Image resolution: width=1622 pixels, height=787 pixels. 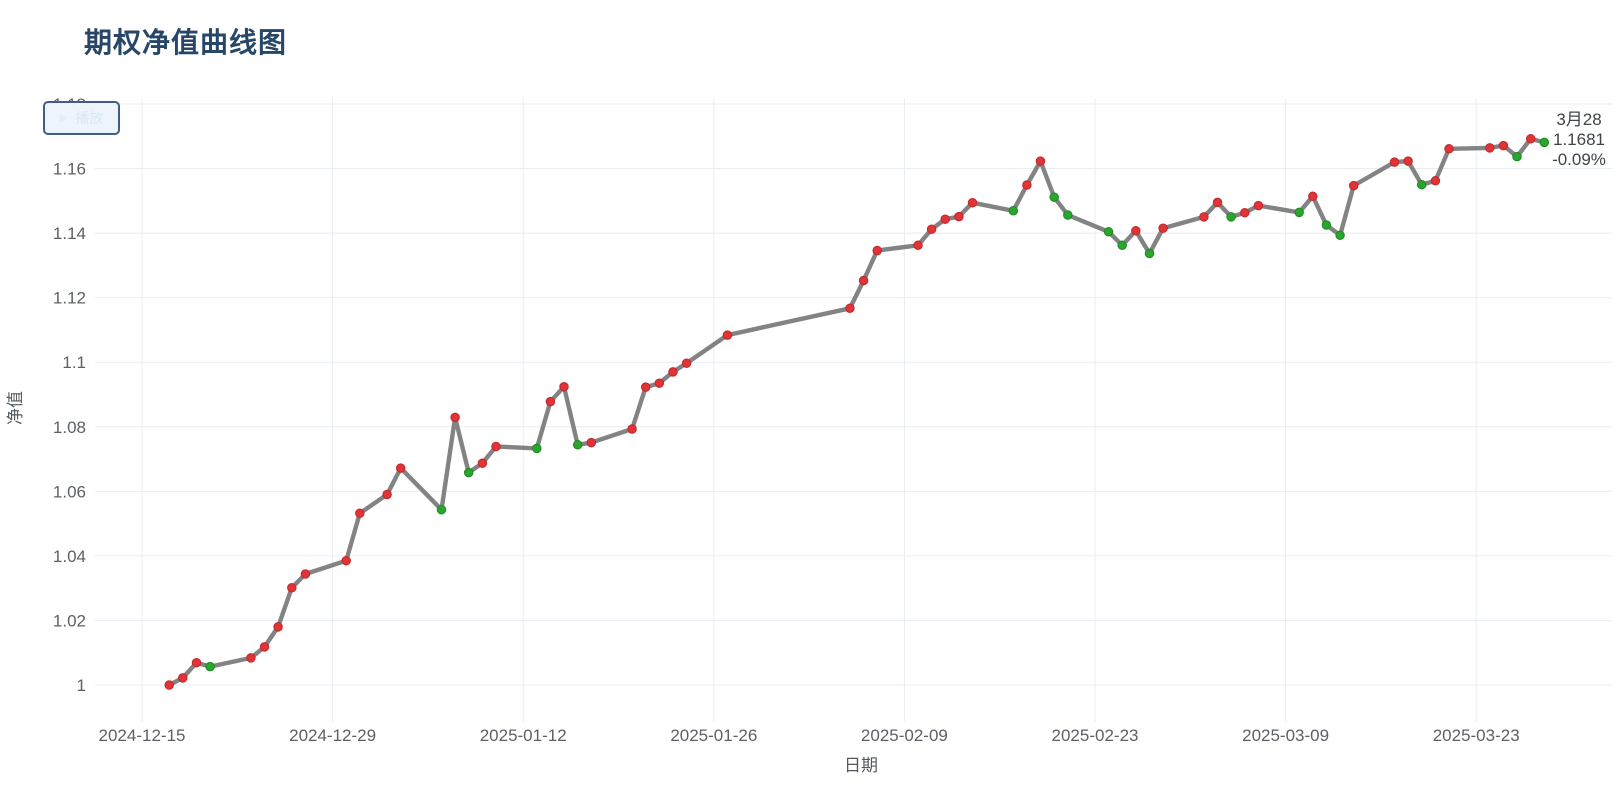 What do you see at coordinates (861, 765) in the screenshot?
I see `x-axis-title: 日期` at bounding box center [861, 765].